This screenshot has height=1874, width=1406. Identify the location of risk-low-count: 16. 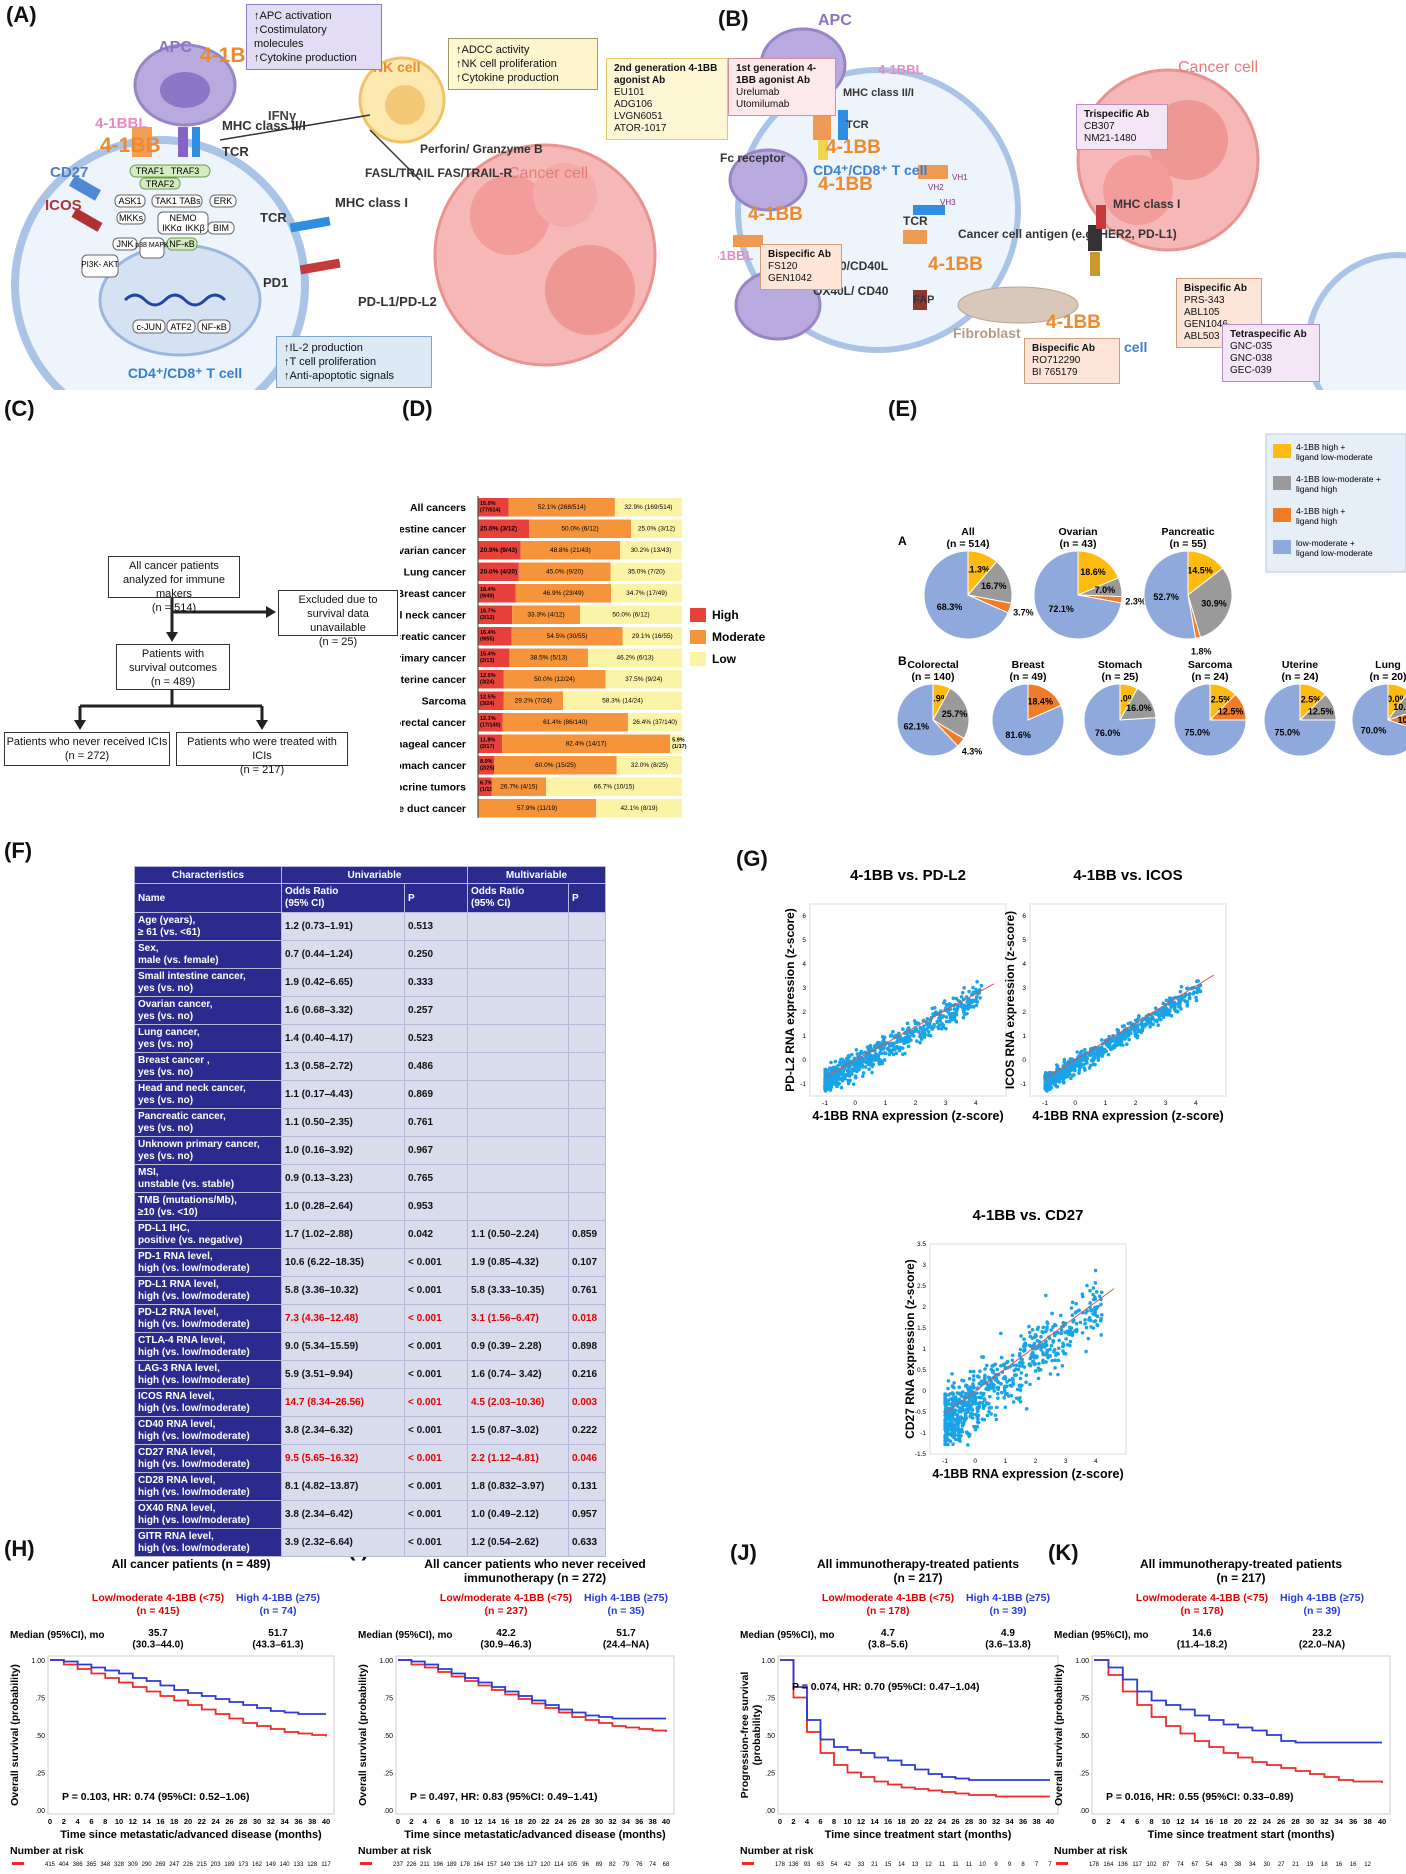
(1353, 1865).